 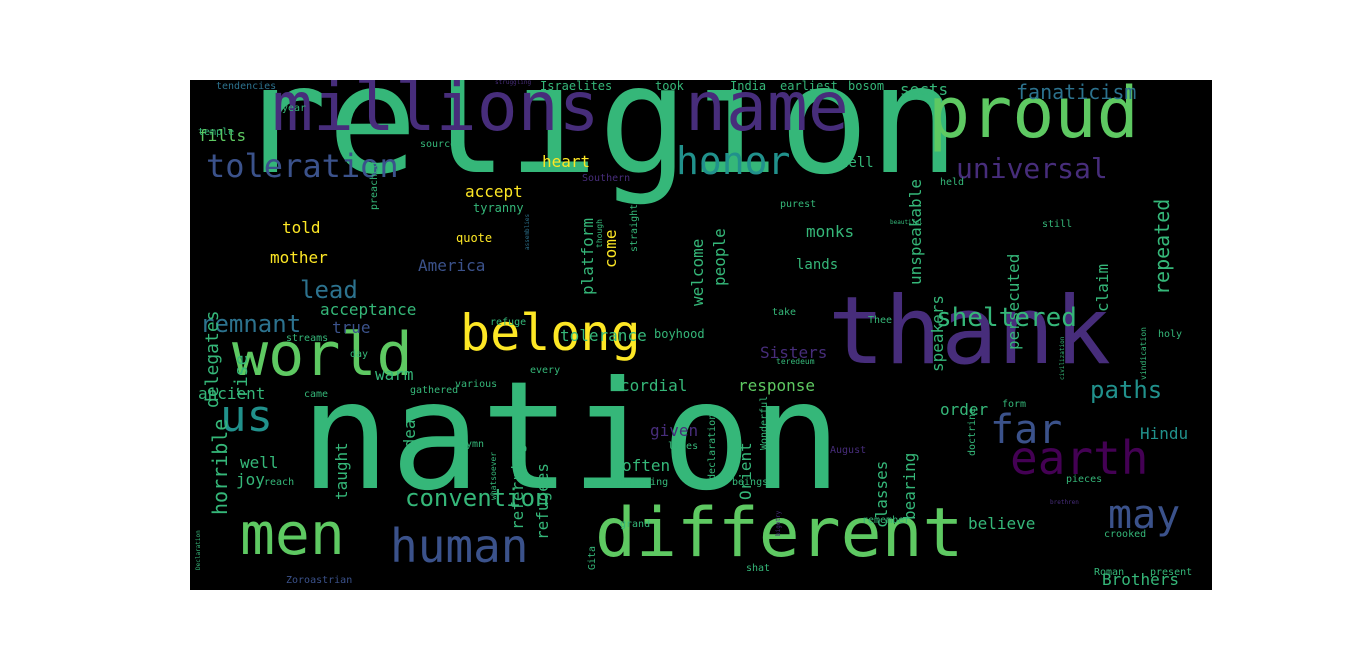 What do you see at coordinates (750, 482) in the screenshot?
I see `cloud-word: beings` at bounding box center [750, 482].